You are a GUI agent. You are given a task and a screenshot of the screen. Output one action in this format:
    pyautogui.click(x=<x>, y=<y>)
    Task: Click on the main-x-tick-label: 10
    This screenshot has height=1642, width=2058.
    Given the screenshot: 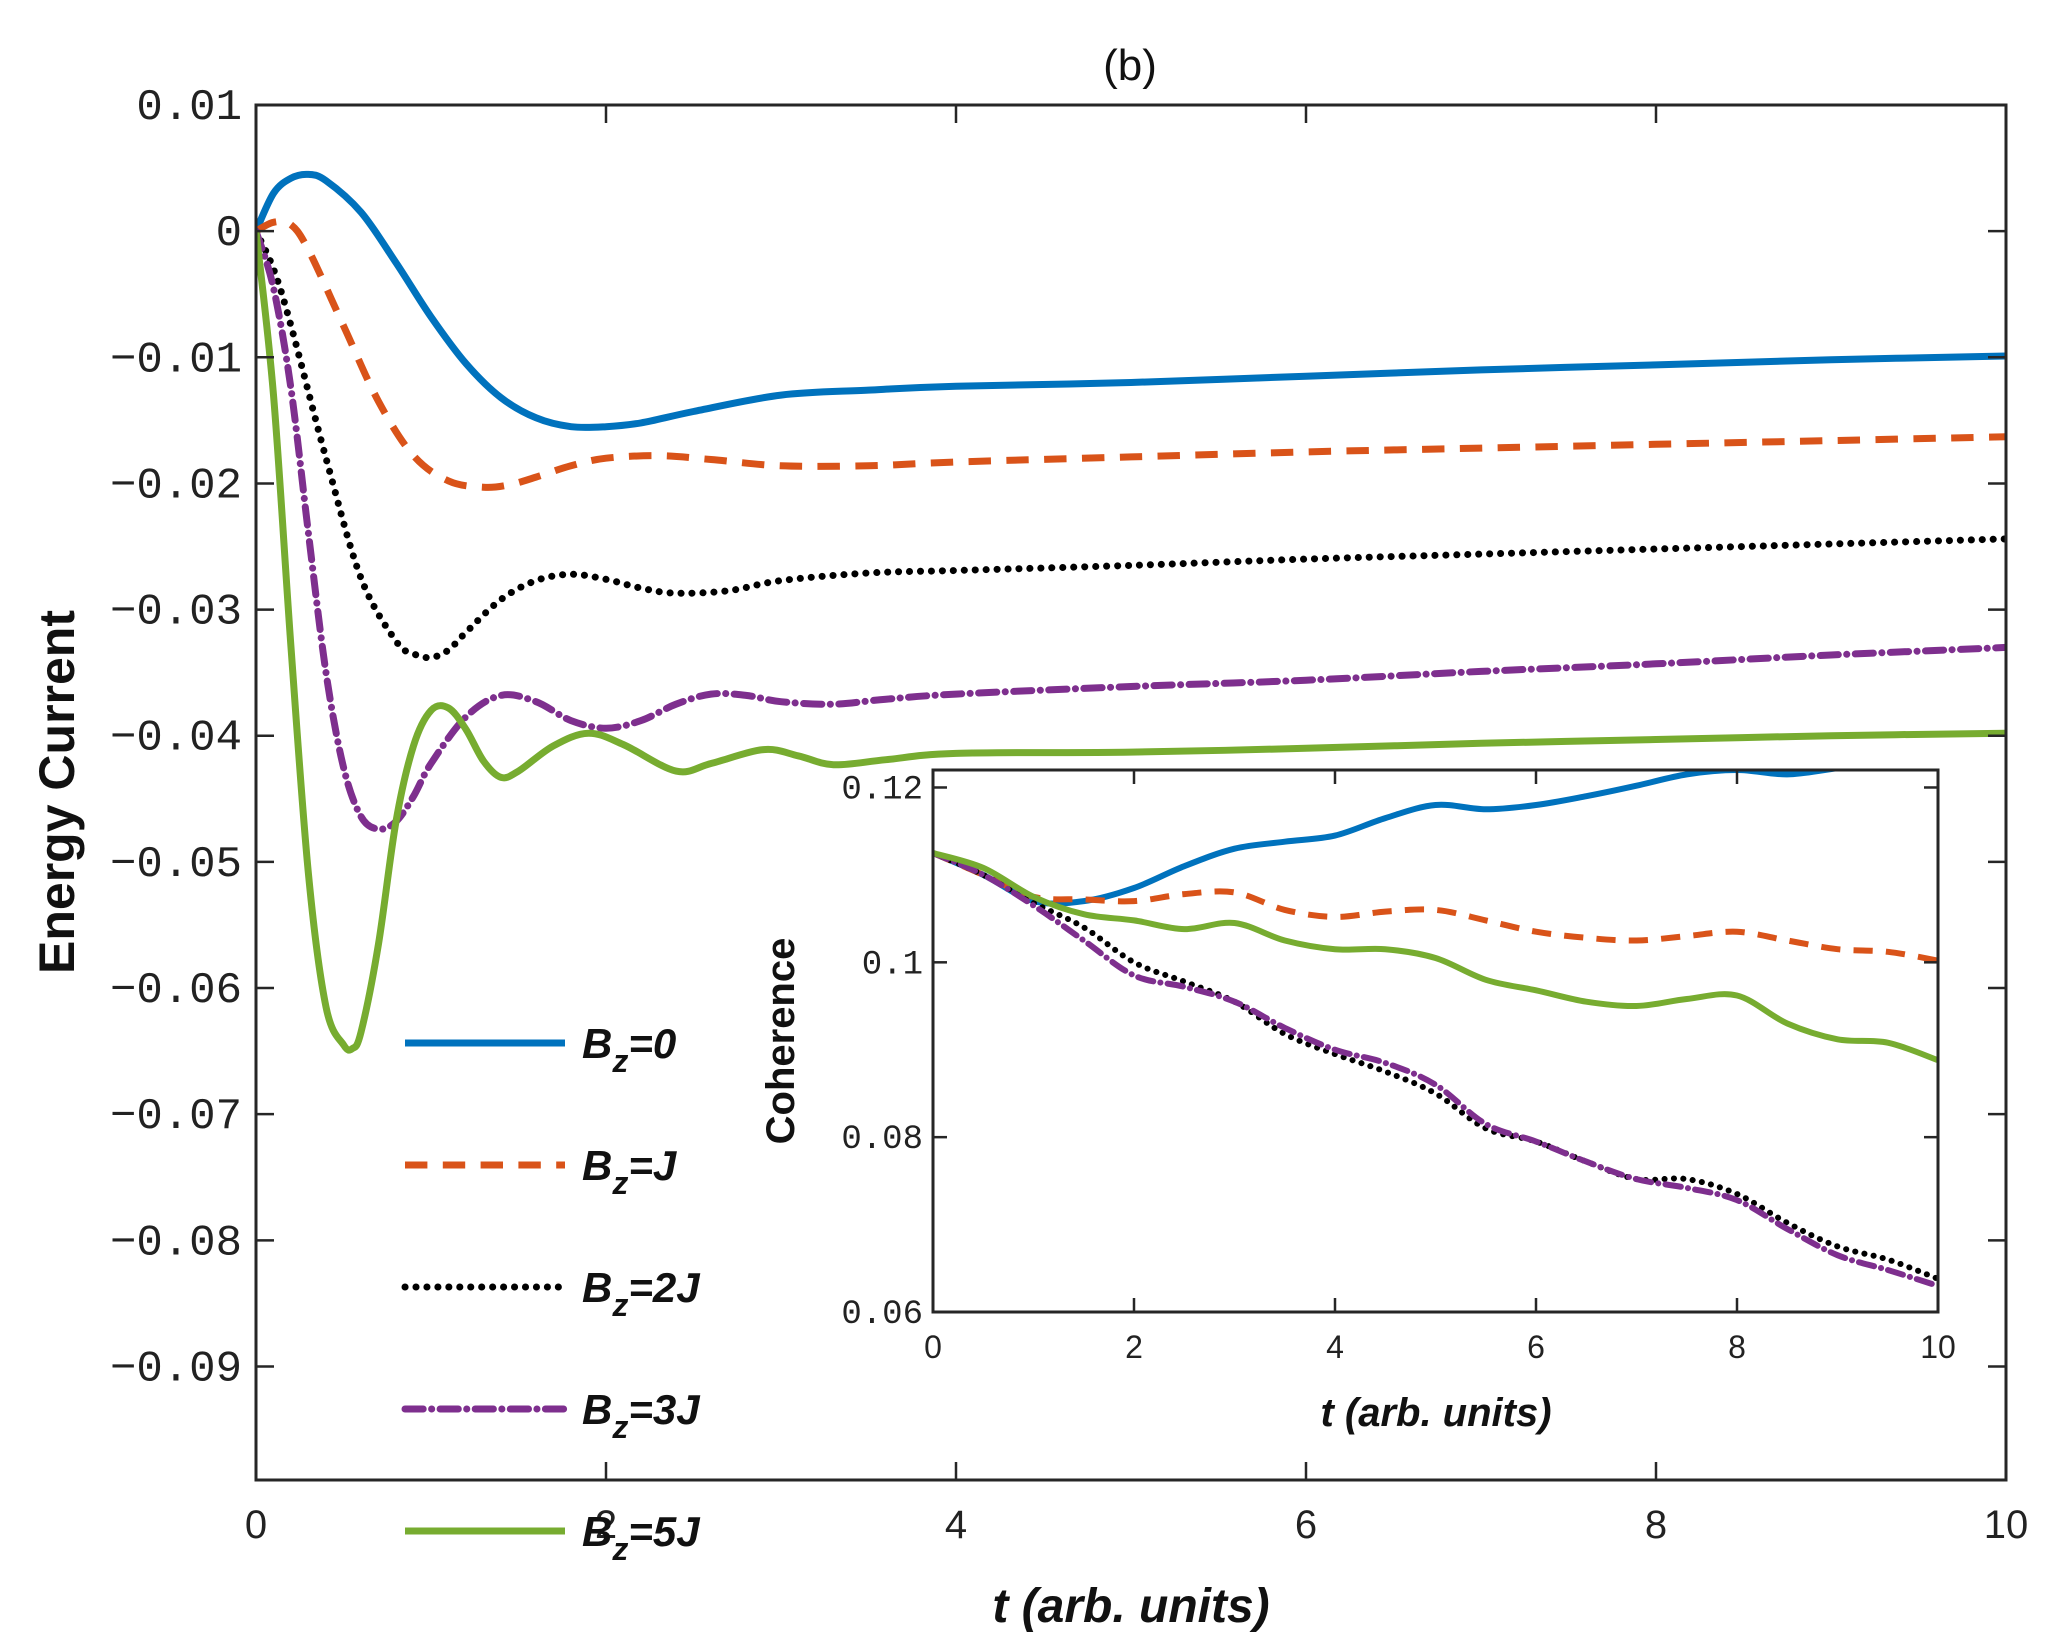 What is the action you would take?
    pyautogui.click(x=2006, y=1525)
    